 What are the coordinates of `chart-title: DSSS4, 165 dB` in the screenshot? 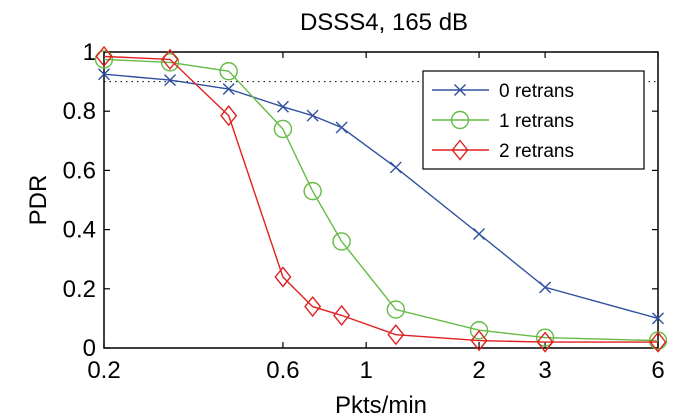 It's located at (384, 22).